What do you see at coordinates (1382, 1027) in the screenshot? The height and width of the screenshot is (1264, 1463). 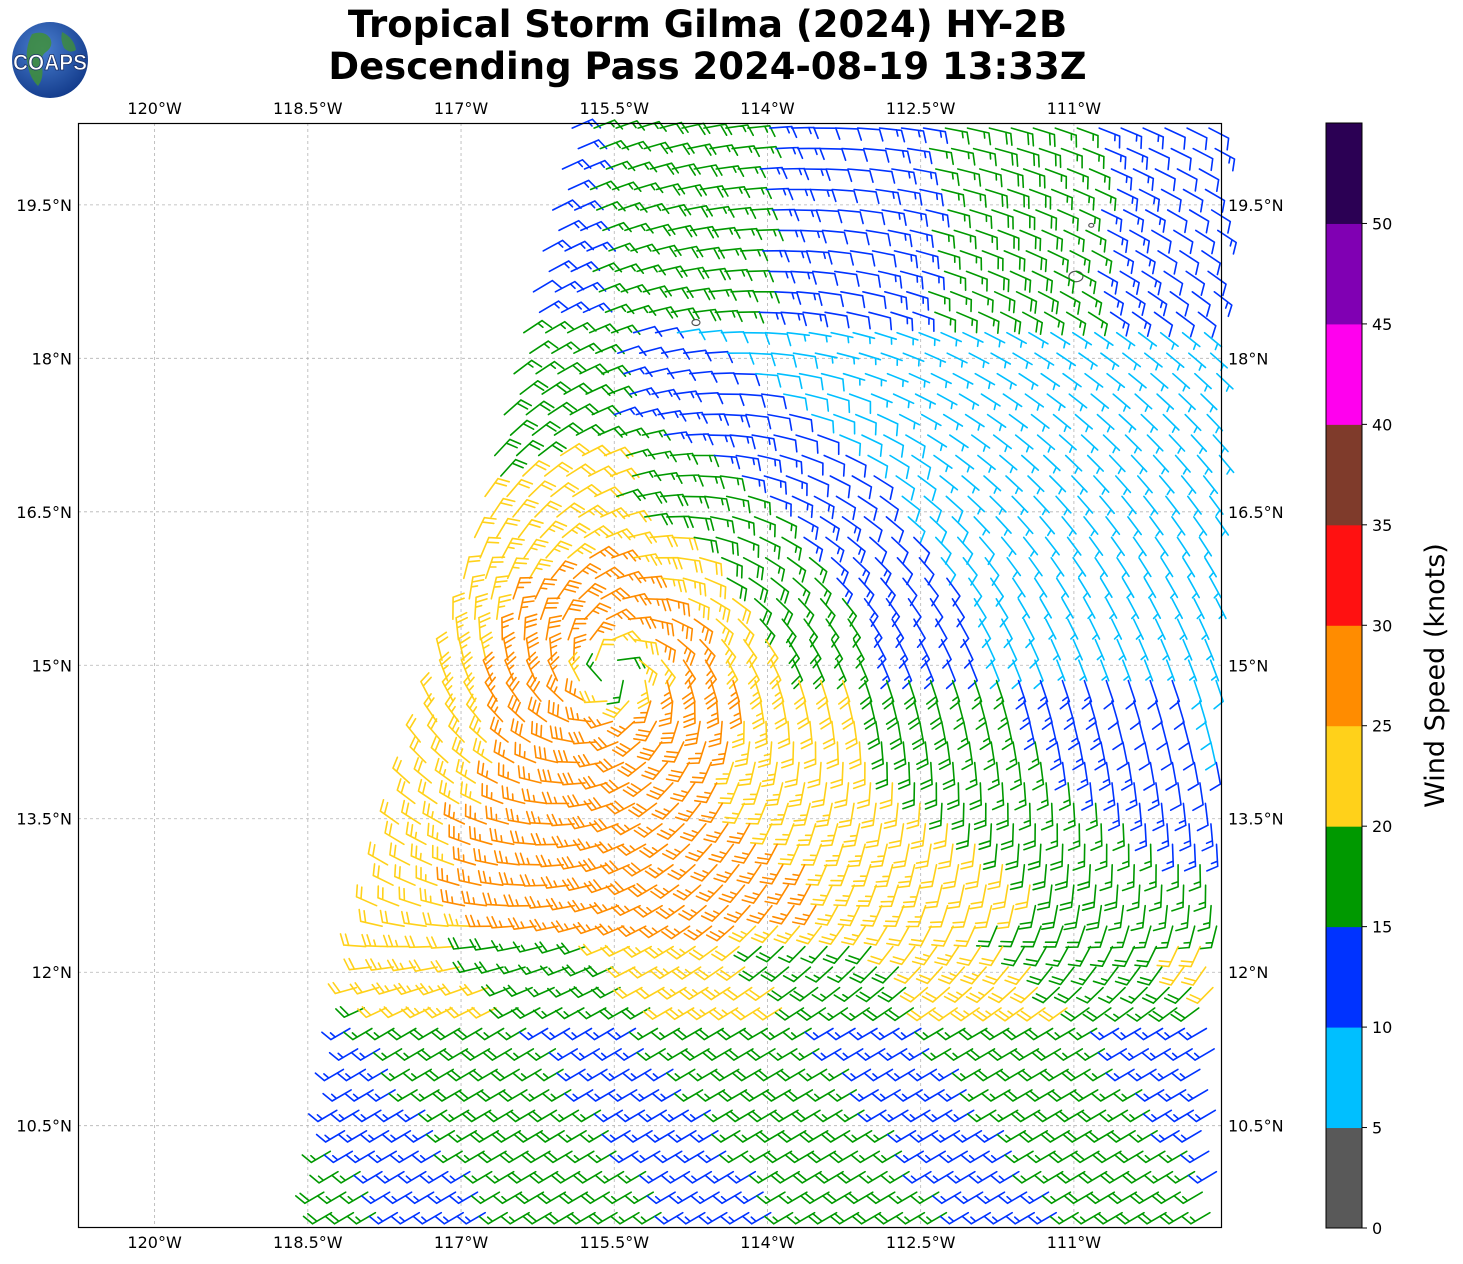 I see `colorbar-tick-label: 10` at bounding box center [1382, 1027].